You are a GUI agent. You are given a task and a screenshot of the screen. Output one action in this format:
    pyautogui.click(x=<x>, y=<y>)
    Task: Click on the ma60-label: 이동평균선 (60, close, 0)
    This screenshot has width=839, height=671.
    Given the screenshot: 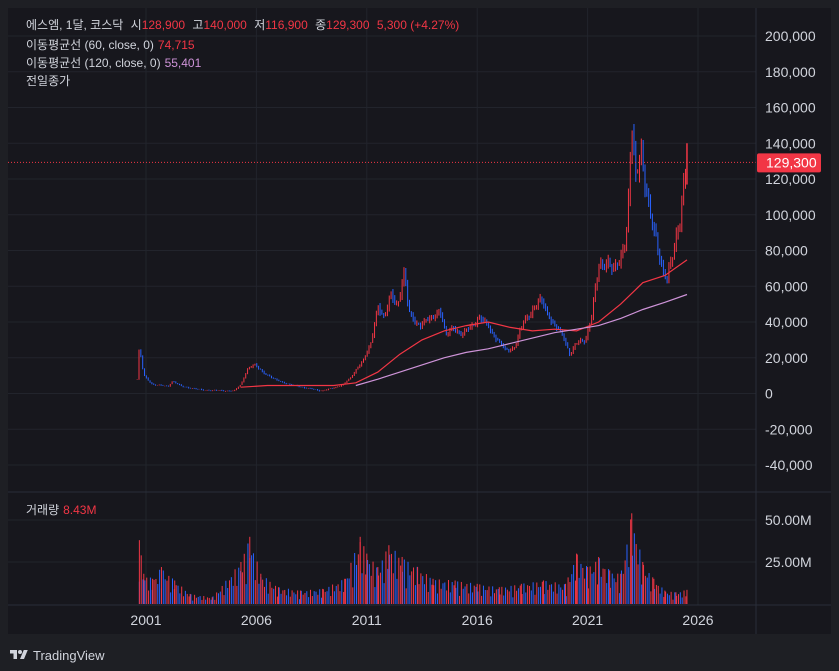 What is the action you would take?
    pyautogui.click(x=90, y=45)
    